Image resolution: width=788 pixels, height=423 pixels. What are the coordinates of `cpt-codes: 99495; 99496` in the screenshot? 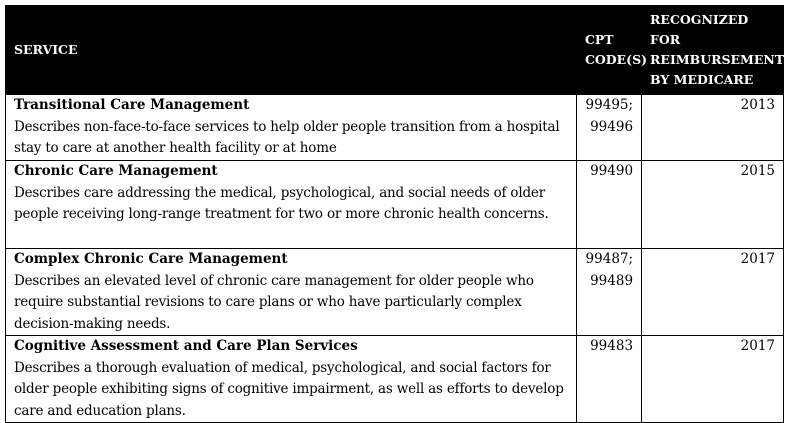 It's located at (609, 127).